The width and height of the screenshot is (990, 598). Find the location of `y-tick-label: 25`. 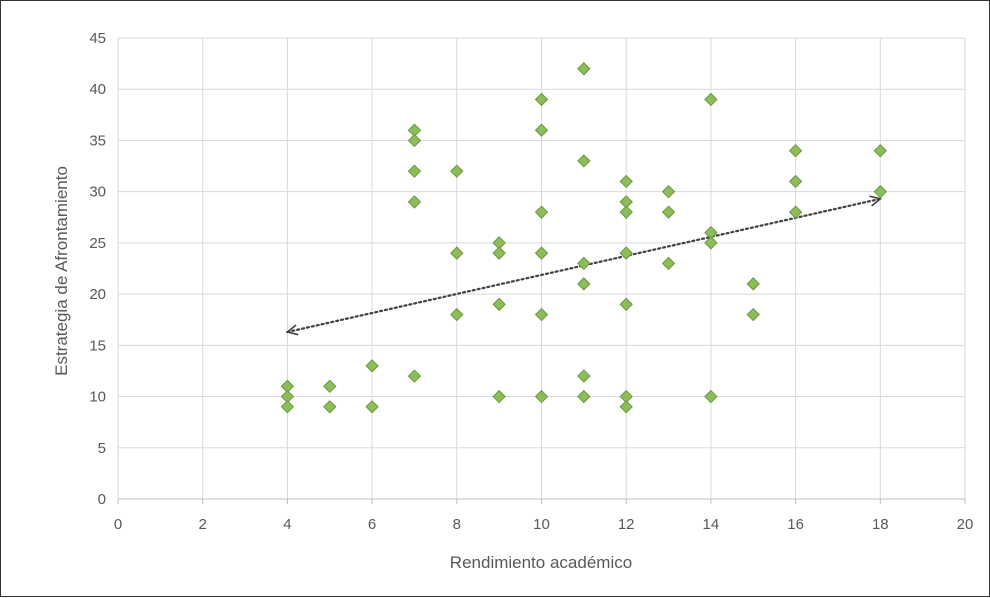

y-tick-label: 25 is located at coordinates (97, 243).